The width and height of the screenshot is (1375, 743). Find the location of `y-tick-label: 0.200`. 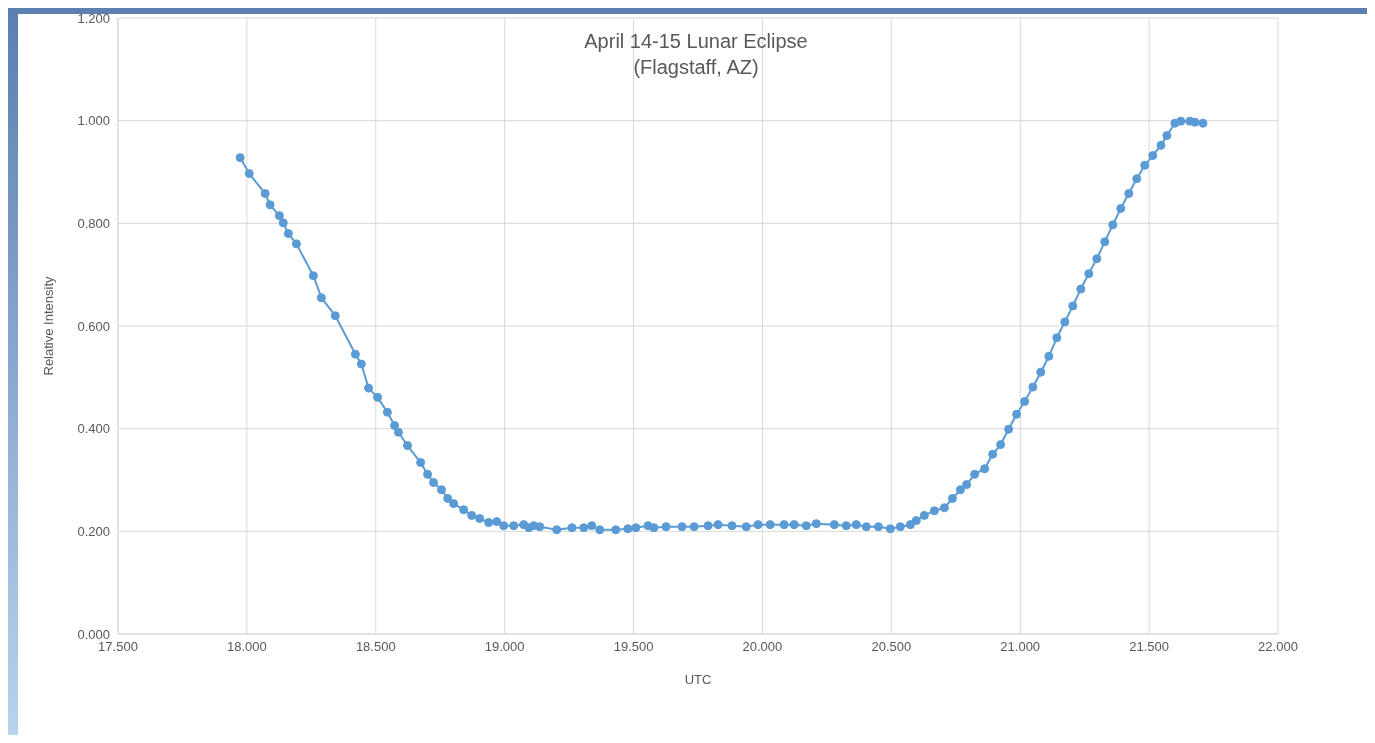

y-tick-label: 0.200 is located at coordinates (93, 531).